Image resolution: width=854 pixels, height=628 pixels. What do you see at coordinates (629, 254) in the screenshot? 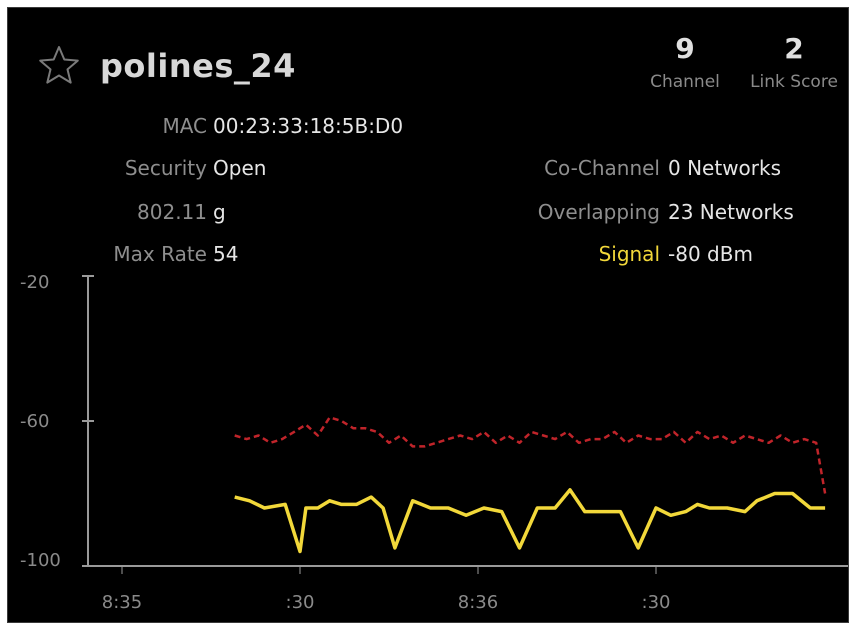
I see `signal-label: Signal` at bounding box center [629, 254].